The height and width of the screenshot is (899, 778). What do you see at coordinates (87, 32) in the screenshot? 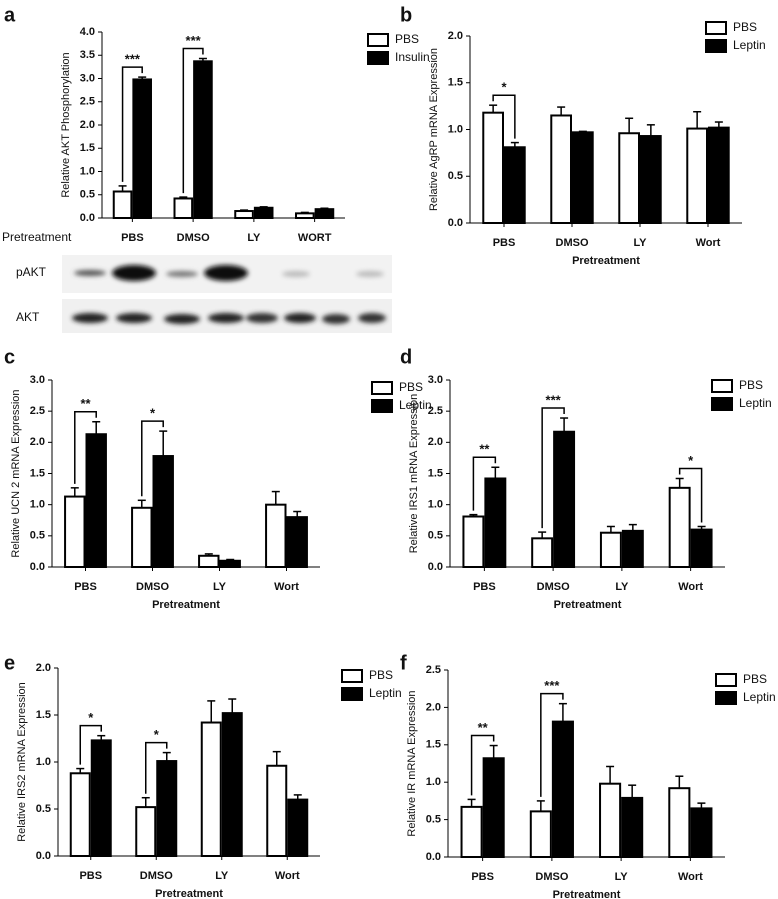
I see `y-tick-label: 4.0` at bounding box center [87, 32].